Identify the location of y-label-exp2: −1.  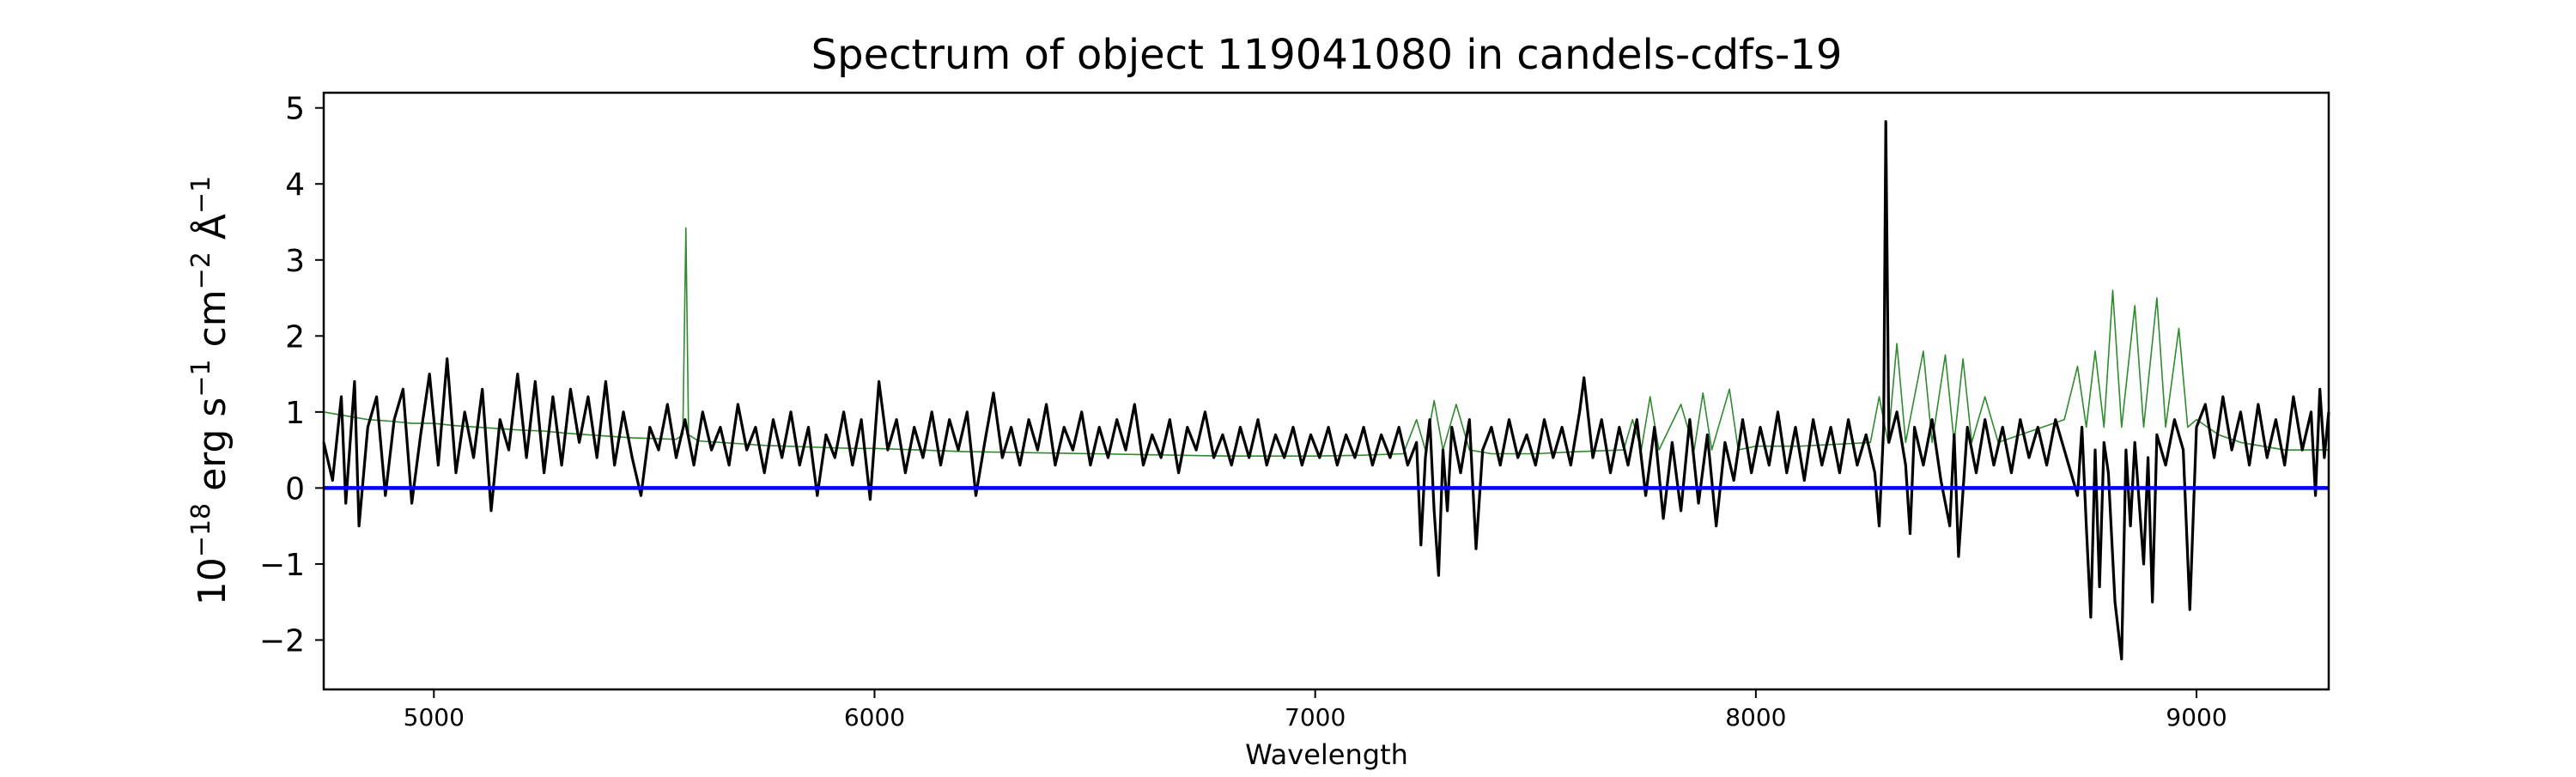
(201, 378).